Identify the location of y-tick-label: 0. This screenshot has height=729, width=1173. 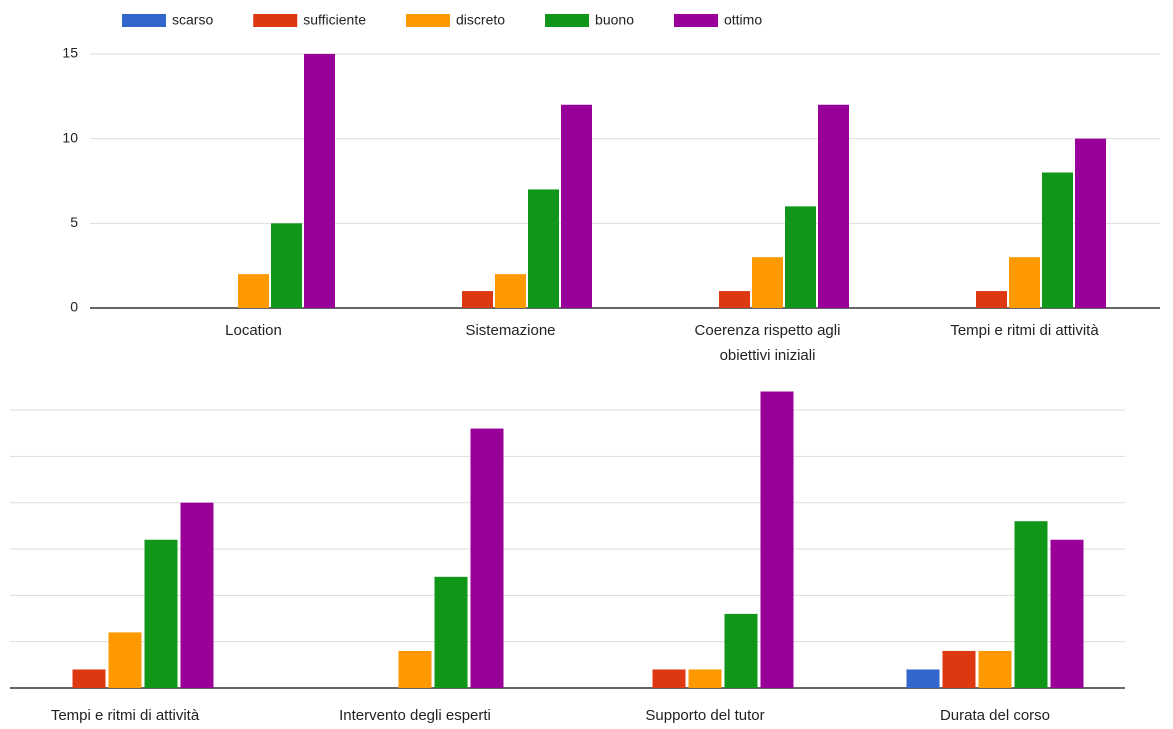
(74, 307).